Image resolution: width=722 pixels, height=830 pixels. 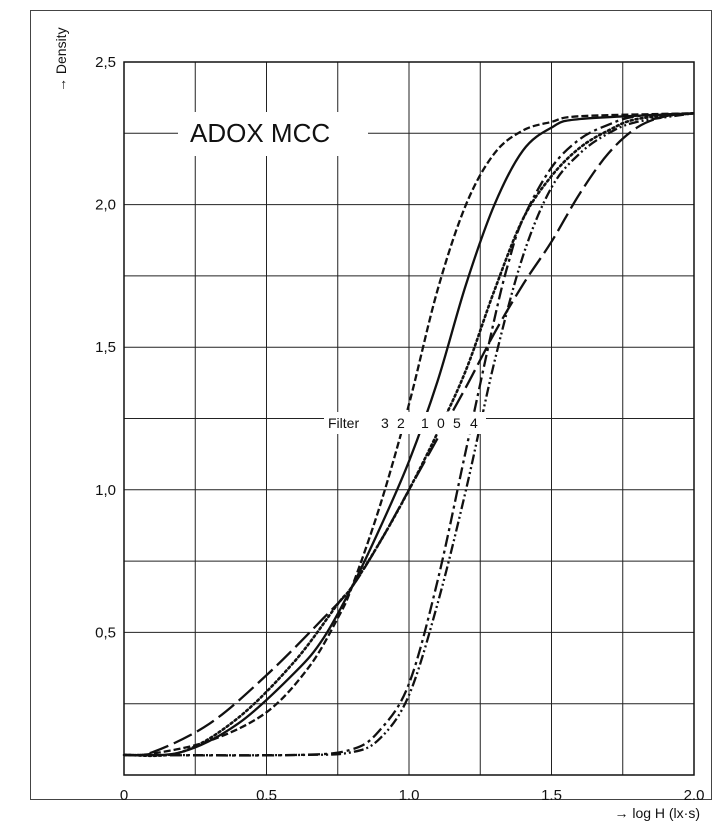 I want to click on filter-label-1: 1, so click(x=425, y=423).